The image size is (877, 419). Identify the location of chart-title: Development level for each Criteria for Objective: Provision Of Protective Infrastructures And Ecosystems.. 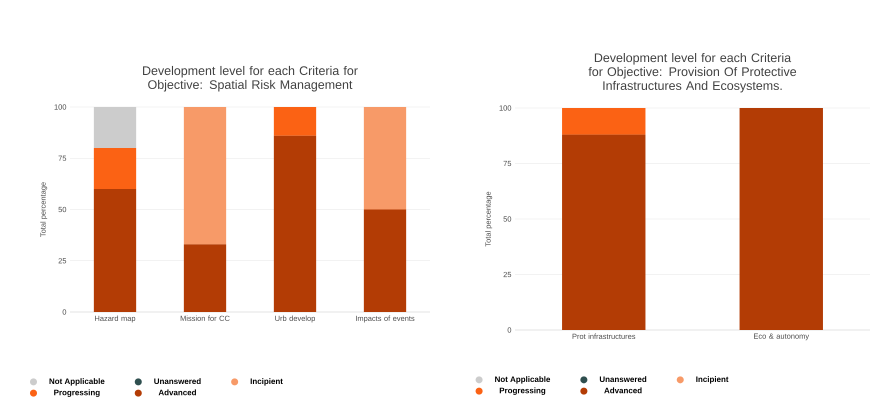
(692, 72).